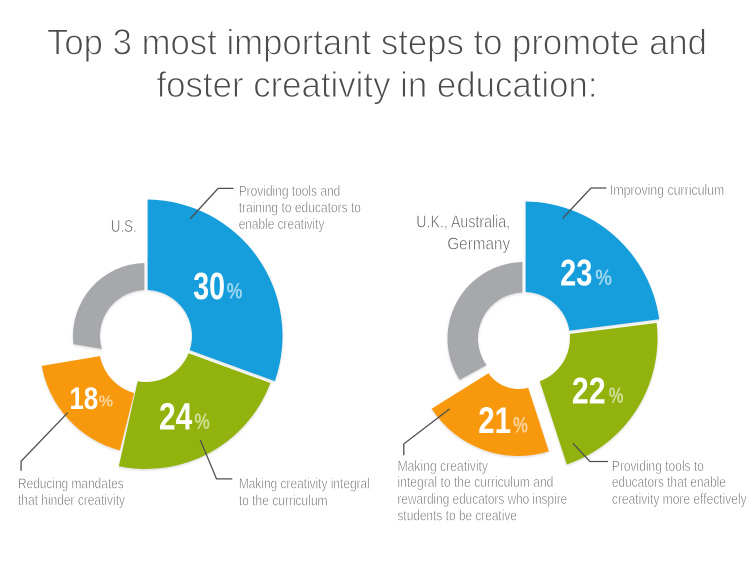 Image resolution: width=756 pixels, height=572 pixels. What do you see at coordinates (124, 226) in the screenshot?
I see `svg-text: U.S.` at bounding box center [124, 226].